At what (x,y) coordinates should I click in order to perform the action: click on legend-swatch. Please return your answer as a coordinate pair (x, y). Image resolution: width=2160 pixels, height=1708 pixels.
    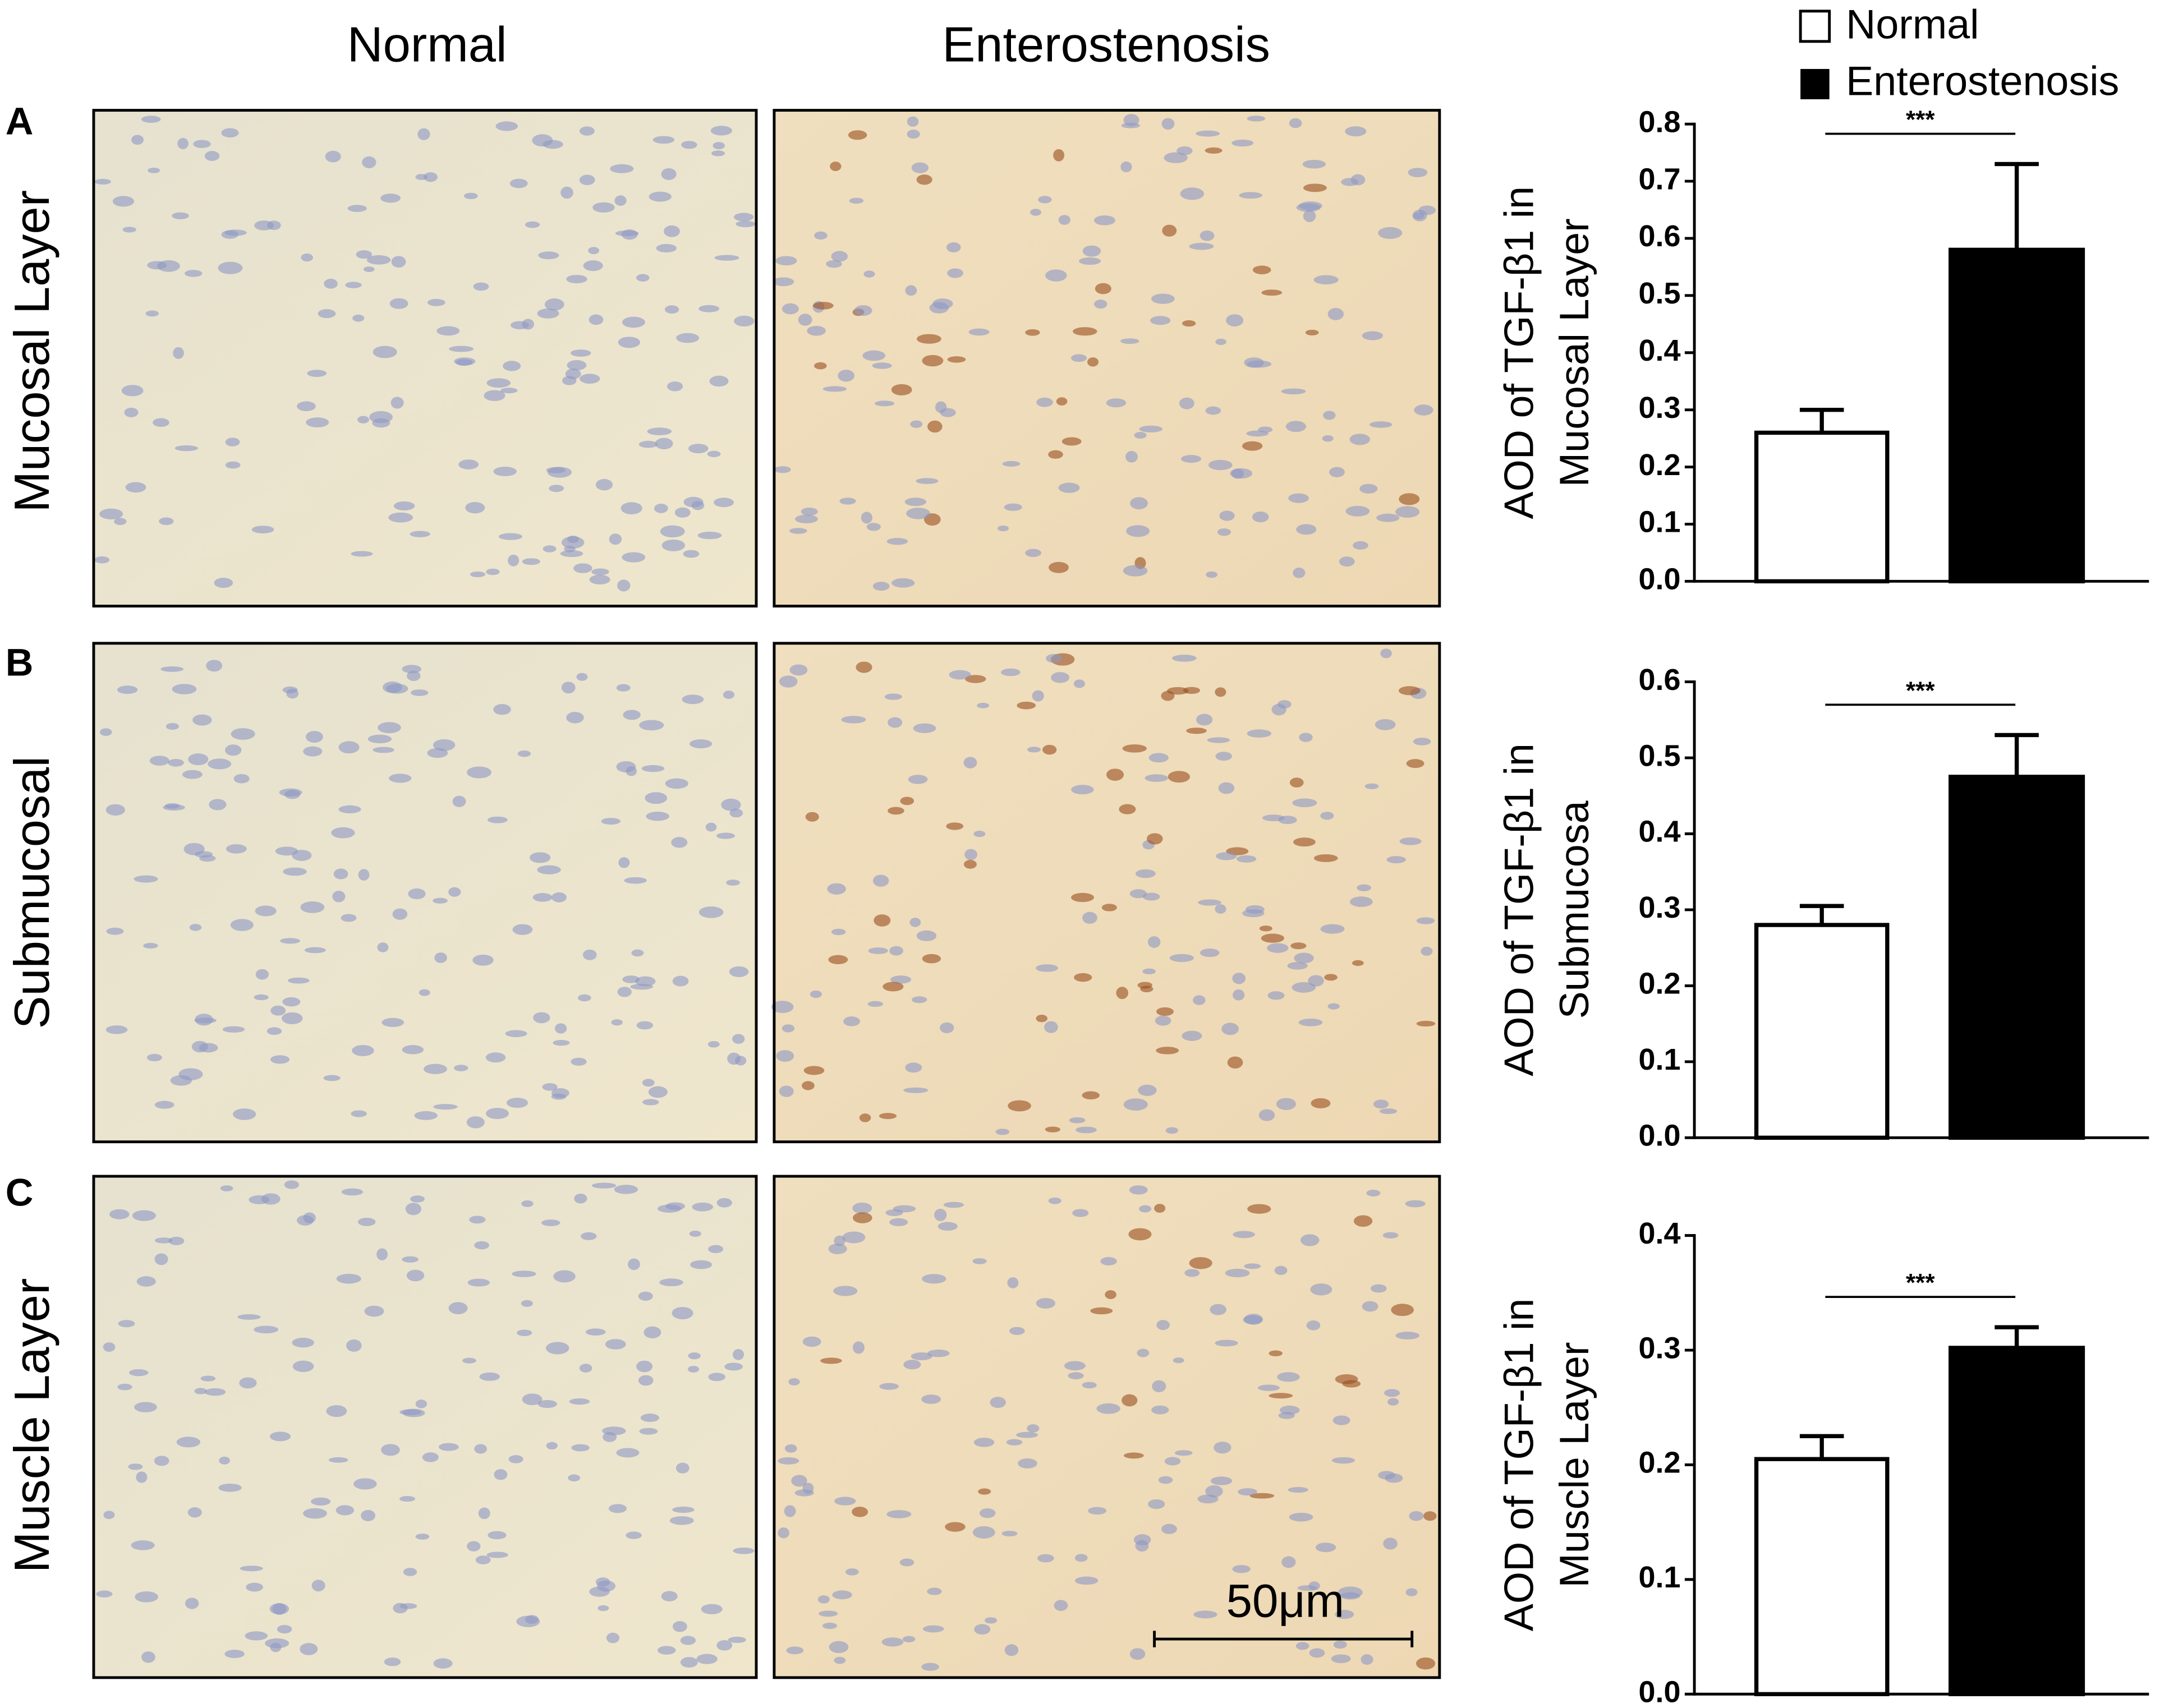
    Looking at the image, I should click on (1815, 27).